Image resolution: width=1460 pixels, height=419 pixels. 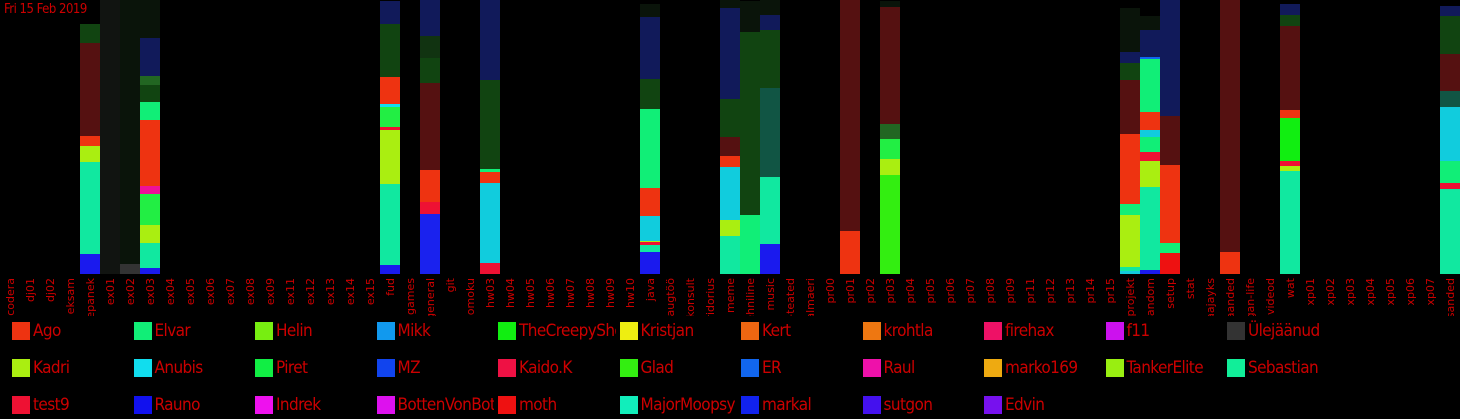 I want to click on x-tick-label: ex08, so click(x=250, y=291).